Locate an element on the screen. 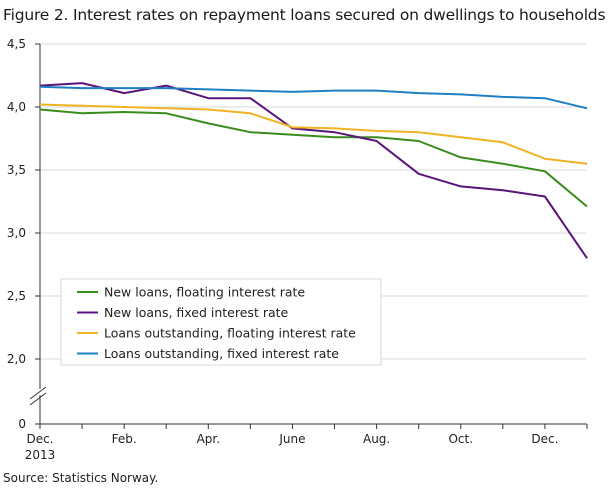 This screenshot has width=609, height=489. x-tick-label: June is located at coordinates (291, 439).